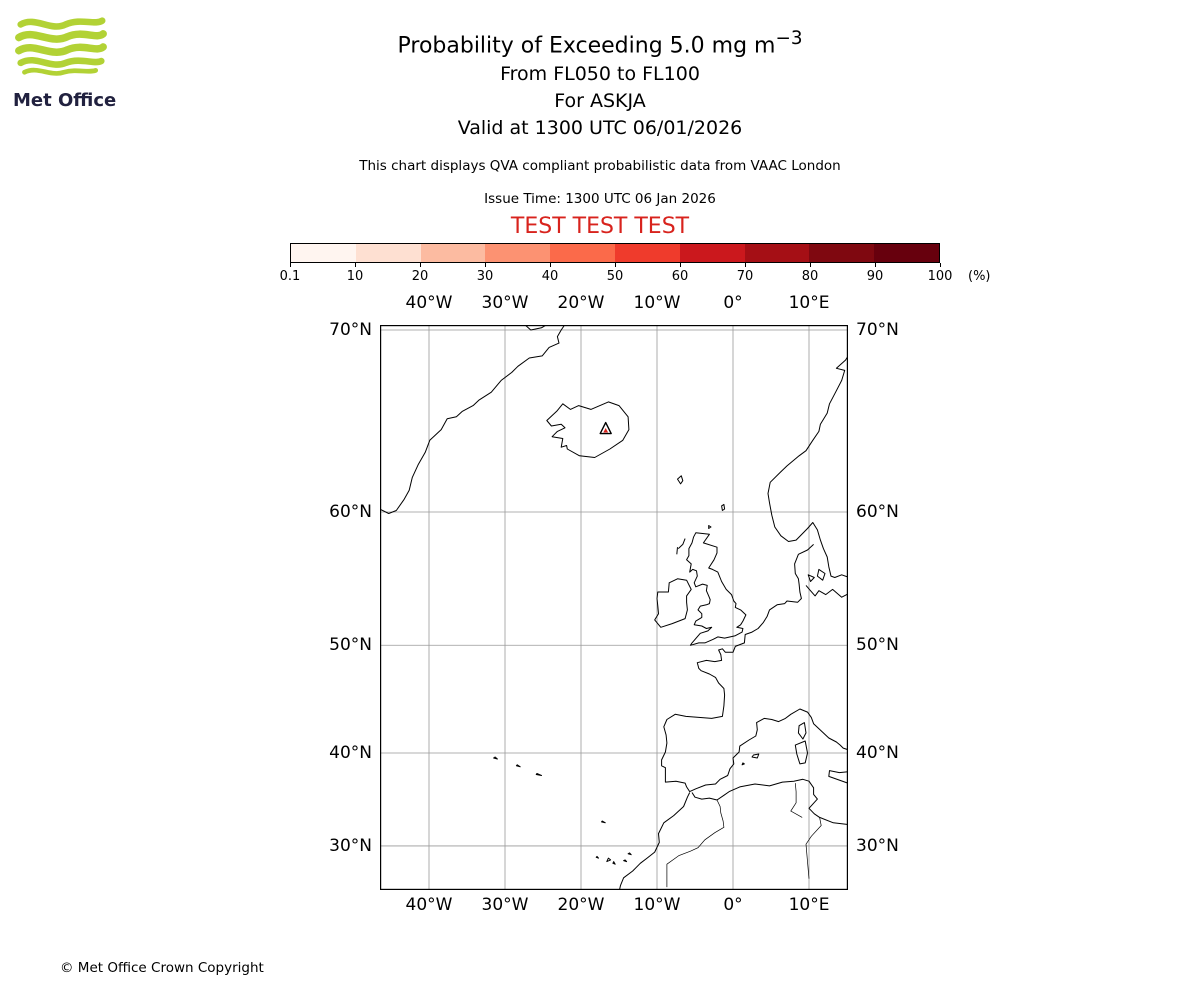 This screenshot has width=1200, height=1000. Describe the element at coordinates (877, 512) in the screenshot. I see `lat-label-right-60°N: 60°N` at that location.